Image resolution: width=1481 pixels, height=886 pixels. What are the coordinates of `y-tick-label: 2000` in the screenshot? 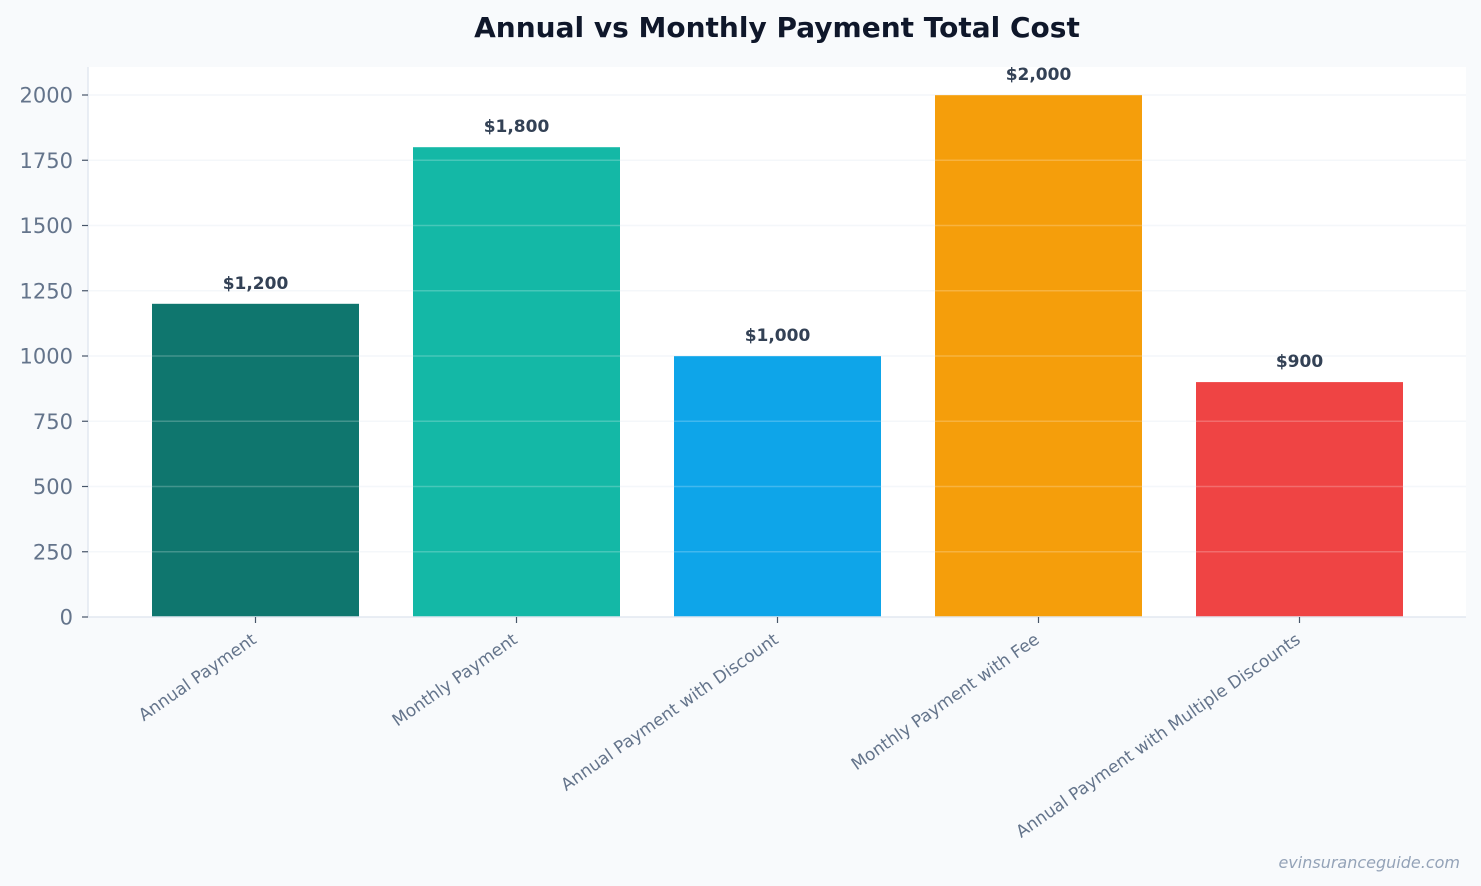 It's located at (46, 96).